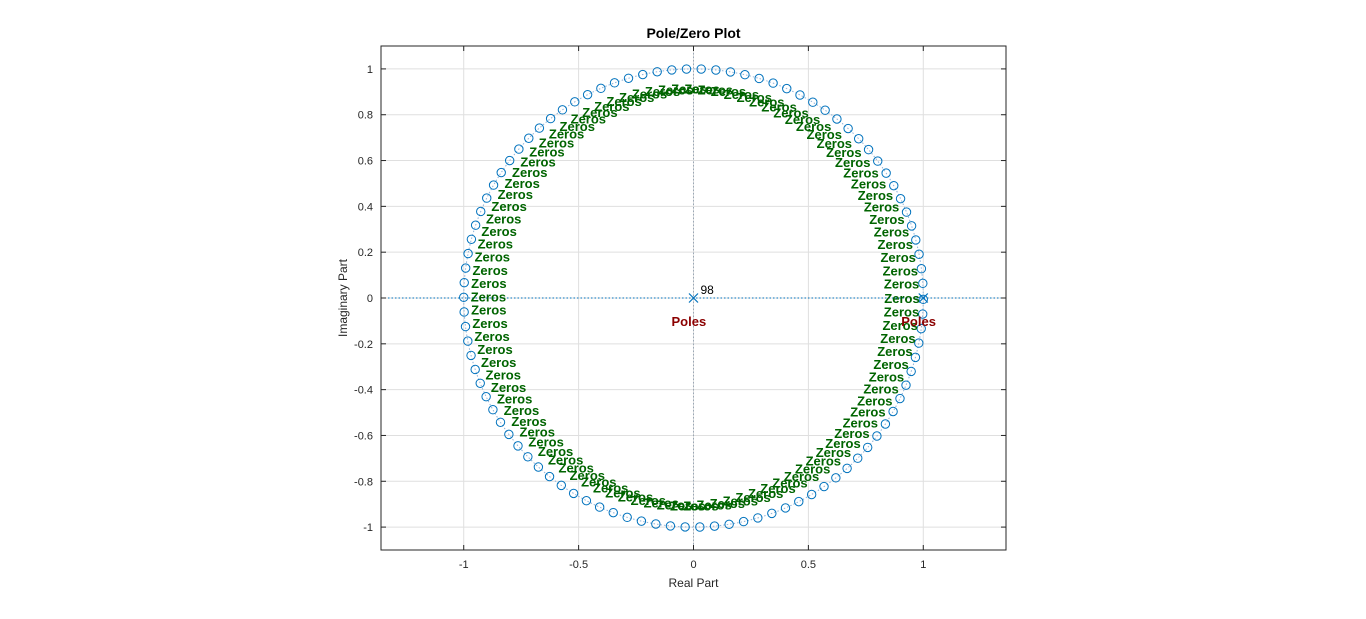 The height and width of the screenshot is (619, 1366). I want to click on y-tick-label: -0.2, so click(363, 345).